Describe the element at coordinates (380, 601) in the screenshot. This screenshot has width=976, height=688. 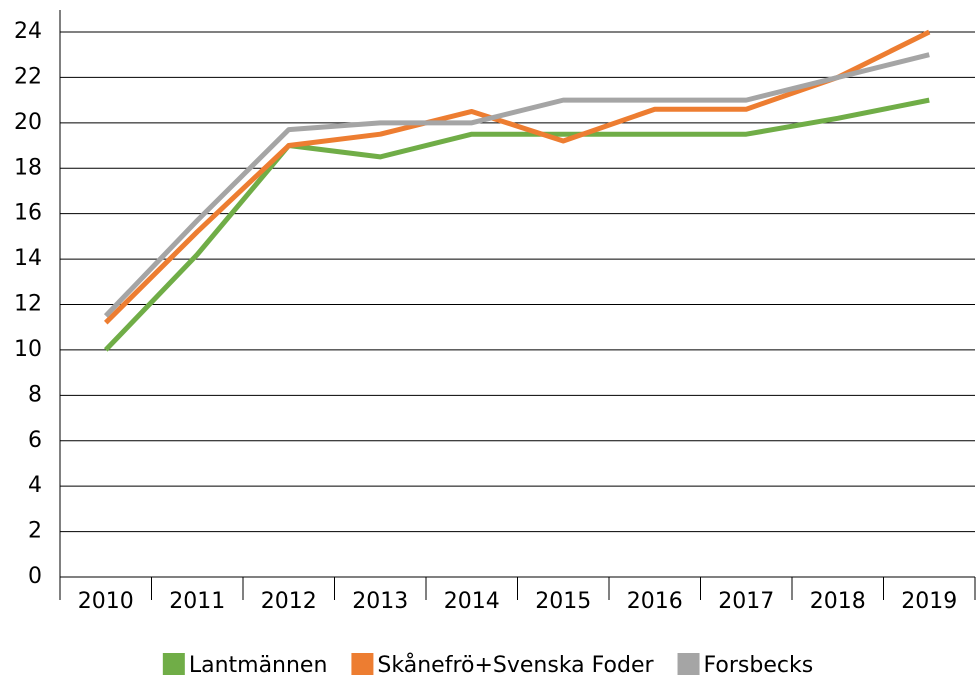
I see `x-tick-label: 2013` at that location.